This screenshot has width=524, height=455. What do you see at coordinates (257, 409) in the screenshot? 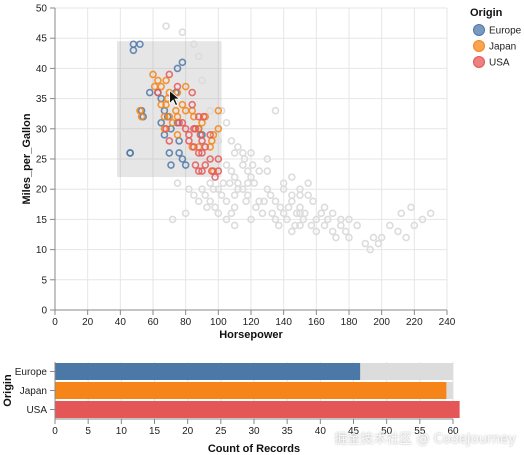
I see `bar-usa` at bounding box center [257, 409].